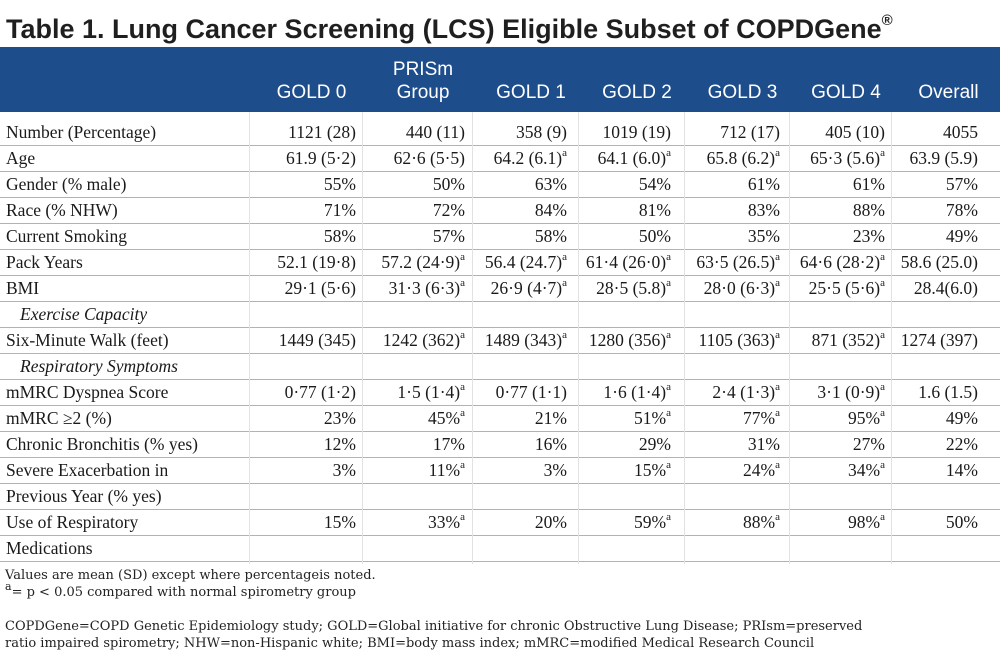 Image resolution: width=1000 pixels, height=661 pixels. Describe the element at coordinates (741, 158) in the screenshot. I see `cell-value: 65.8 (6.2)` at that location.